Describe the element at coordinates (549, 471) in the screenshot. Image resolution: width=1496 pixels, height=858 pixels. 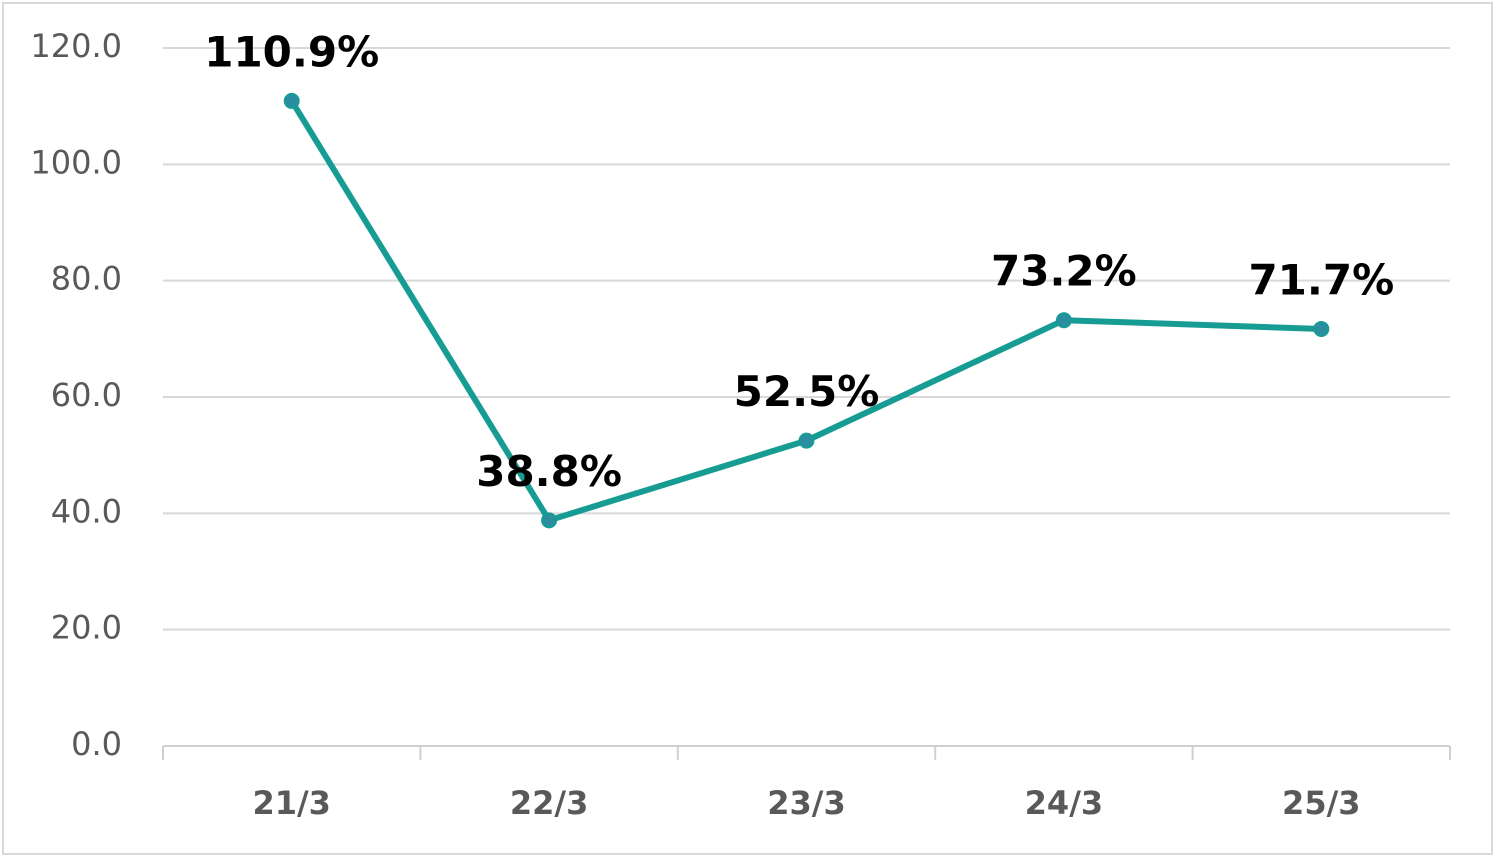
I see `data-label: 38.8%` at that location.